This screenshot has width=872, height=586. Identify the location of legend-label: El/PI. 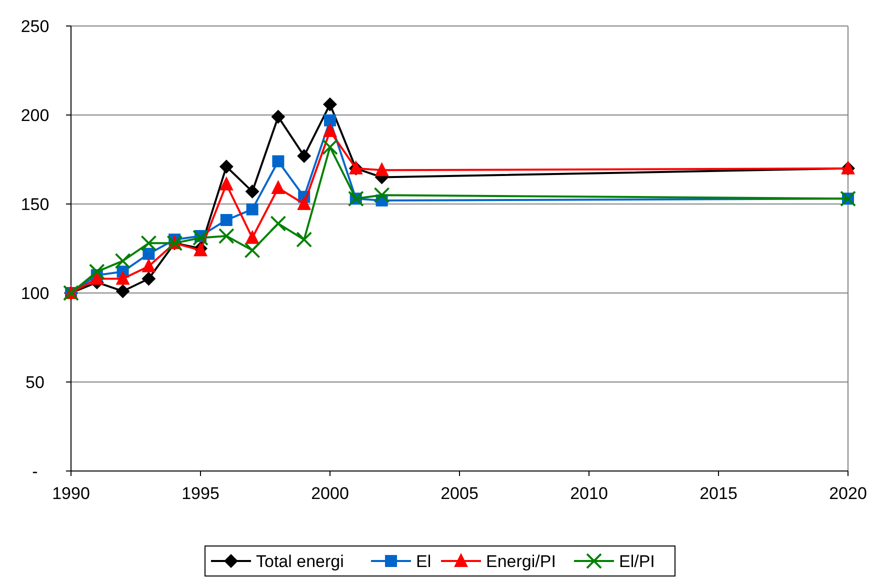
(637, 561).